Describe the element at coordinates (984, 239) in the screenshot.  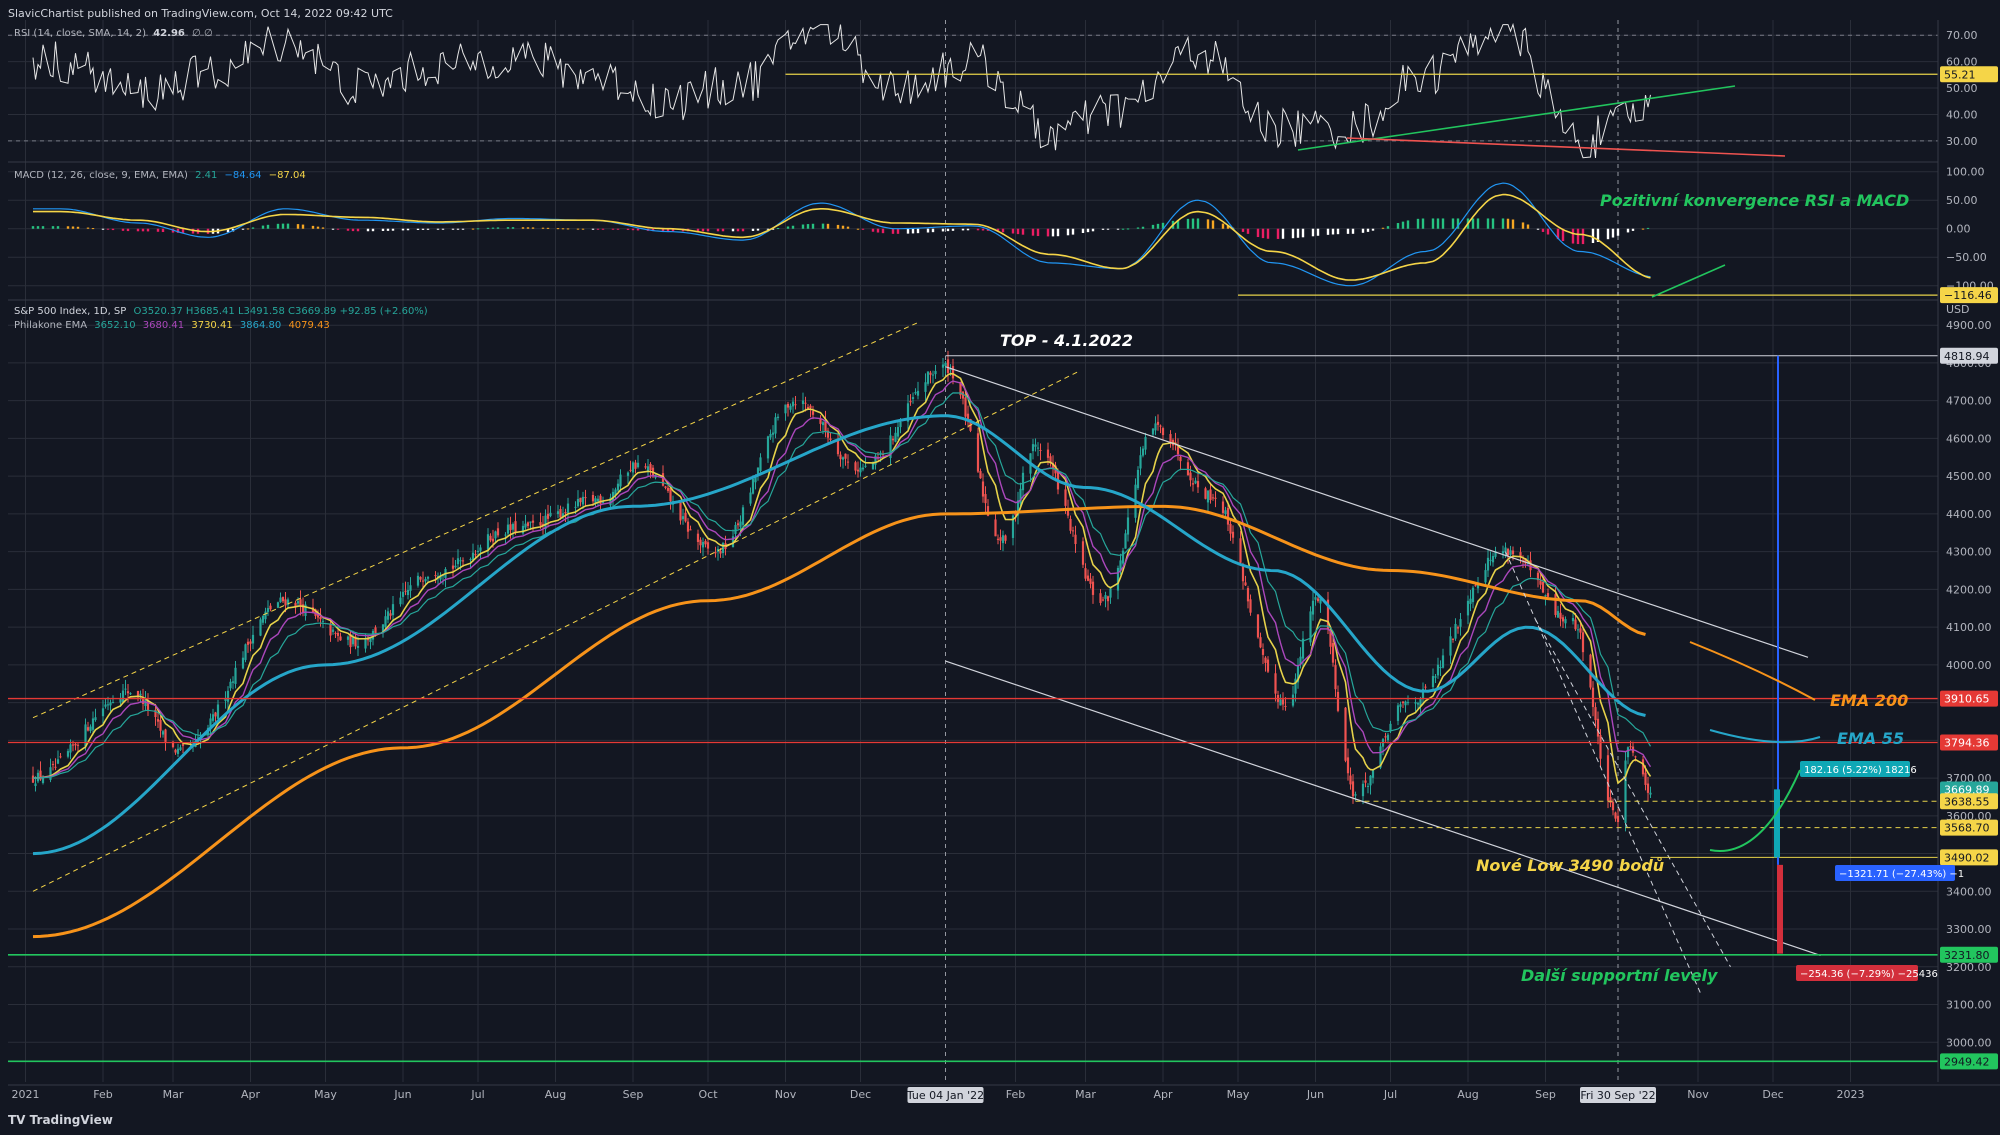
I see `macd-panel` at that location.